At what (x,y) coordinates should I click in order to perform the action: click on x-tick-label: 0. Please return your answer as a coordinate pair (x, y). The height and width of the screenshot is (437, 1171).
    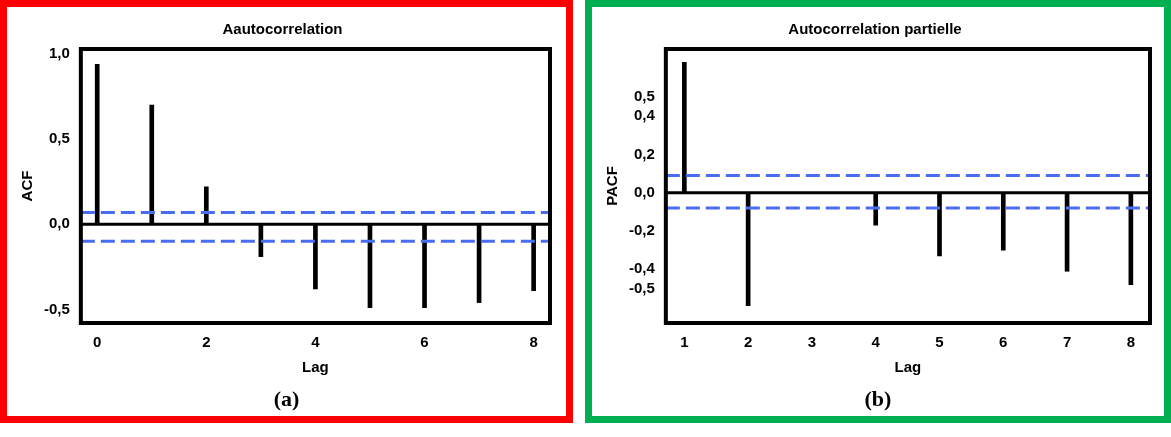
    Looking at the image, I should click on (97, 342).